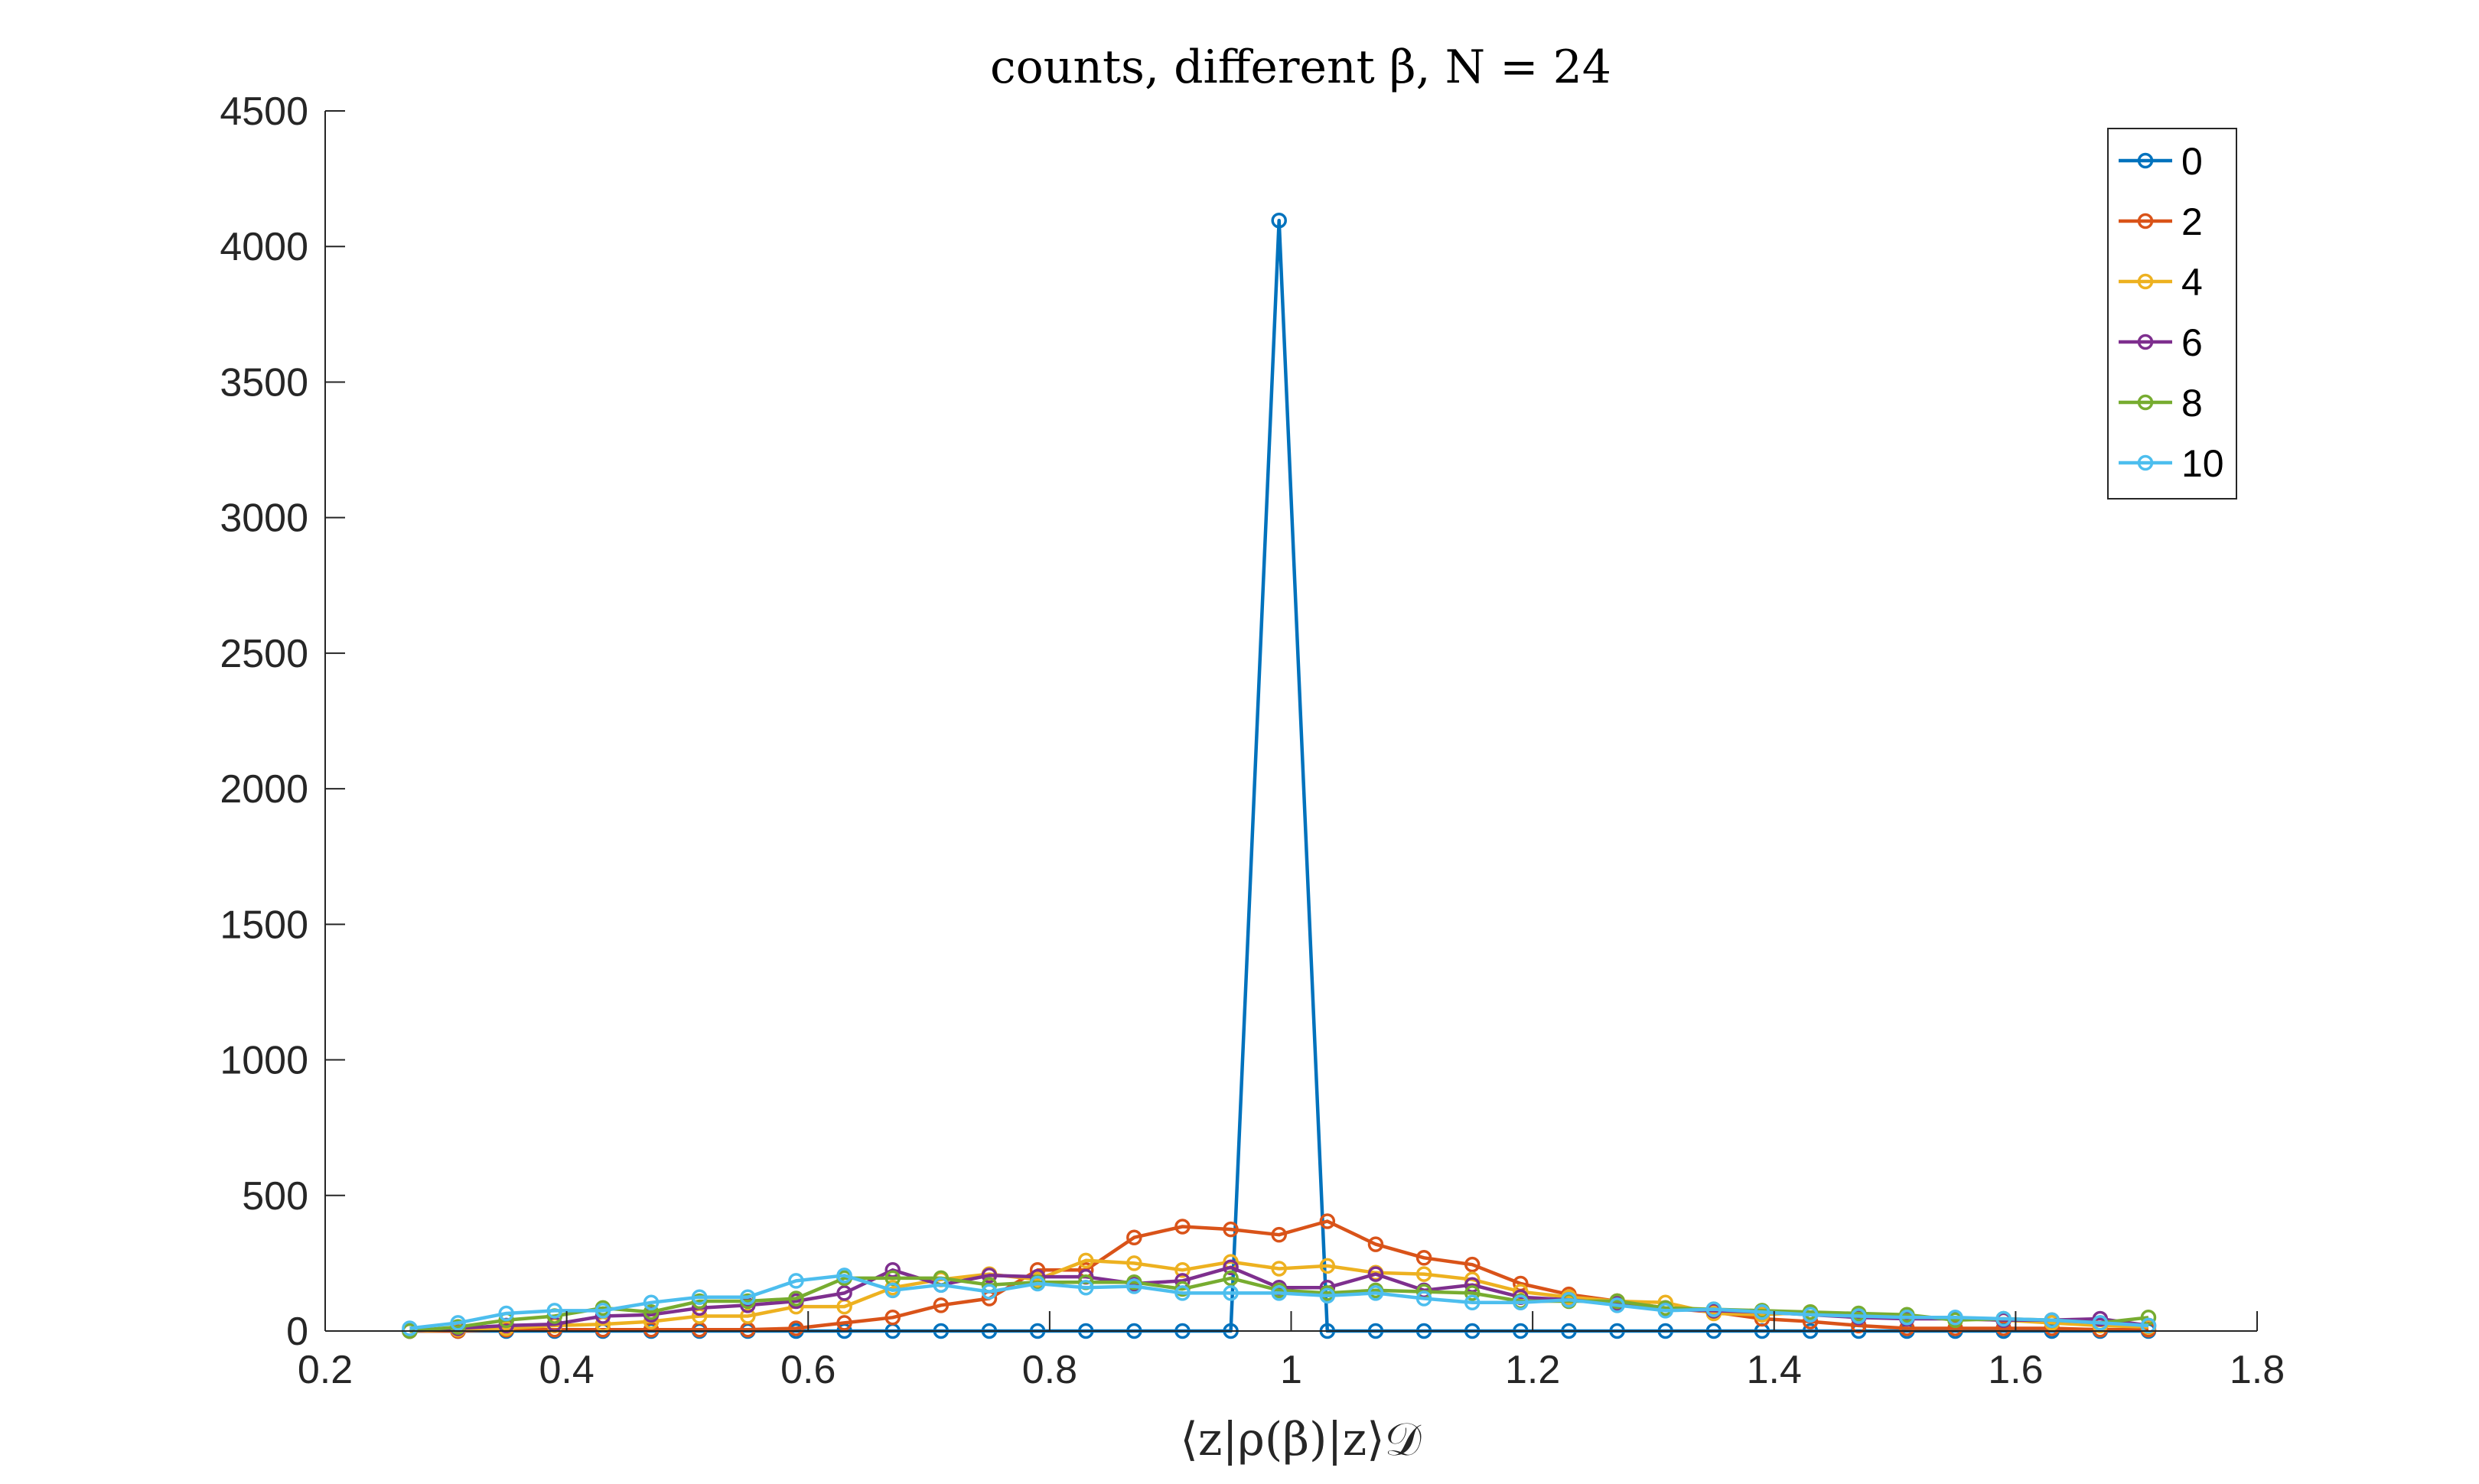  Describe the element at coordinates (264, 247) in the screenshot. I see `y-tick-label: 4000` at that location.